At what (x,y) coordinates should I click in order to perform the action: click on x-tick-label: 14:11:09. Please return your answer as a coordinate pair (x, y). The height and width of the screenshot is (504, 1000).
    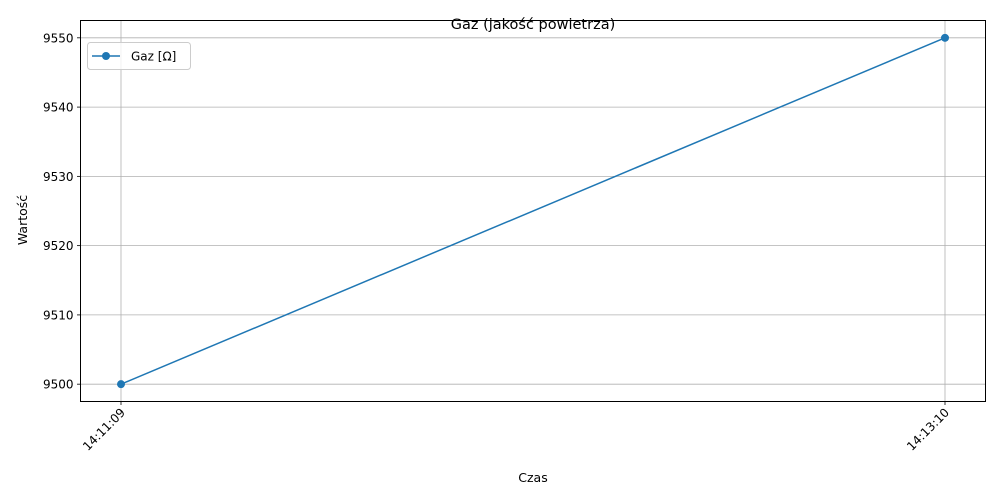
    Looking at the image, I should click on (104, 429).